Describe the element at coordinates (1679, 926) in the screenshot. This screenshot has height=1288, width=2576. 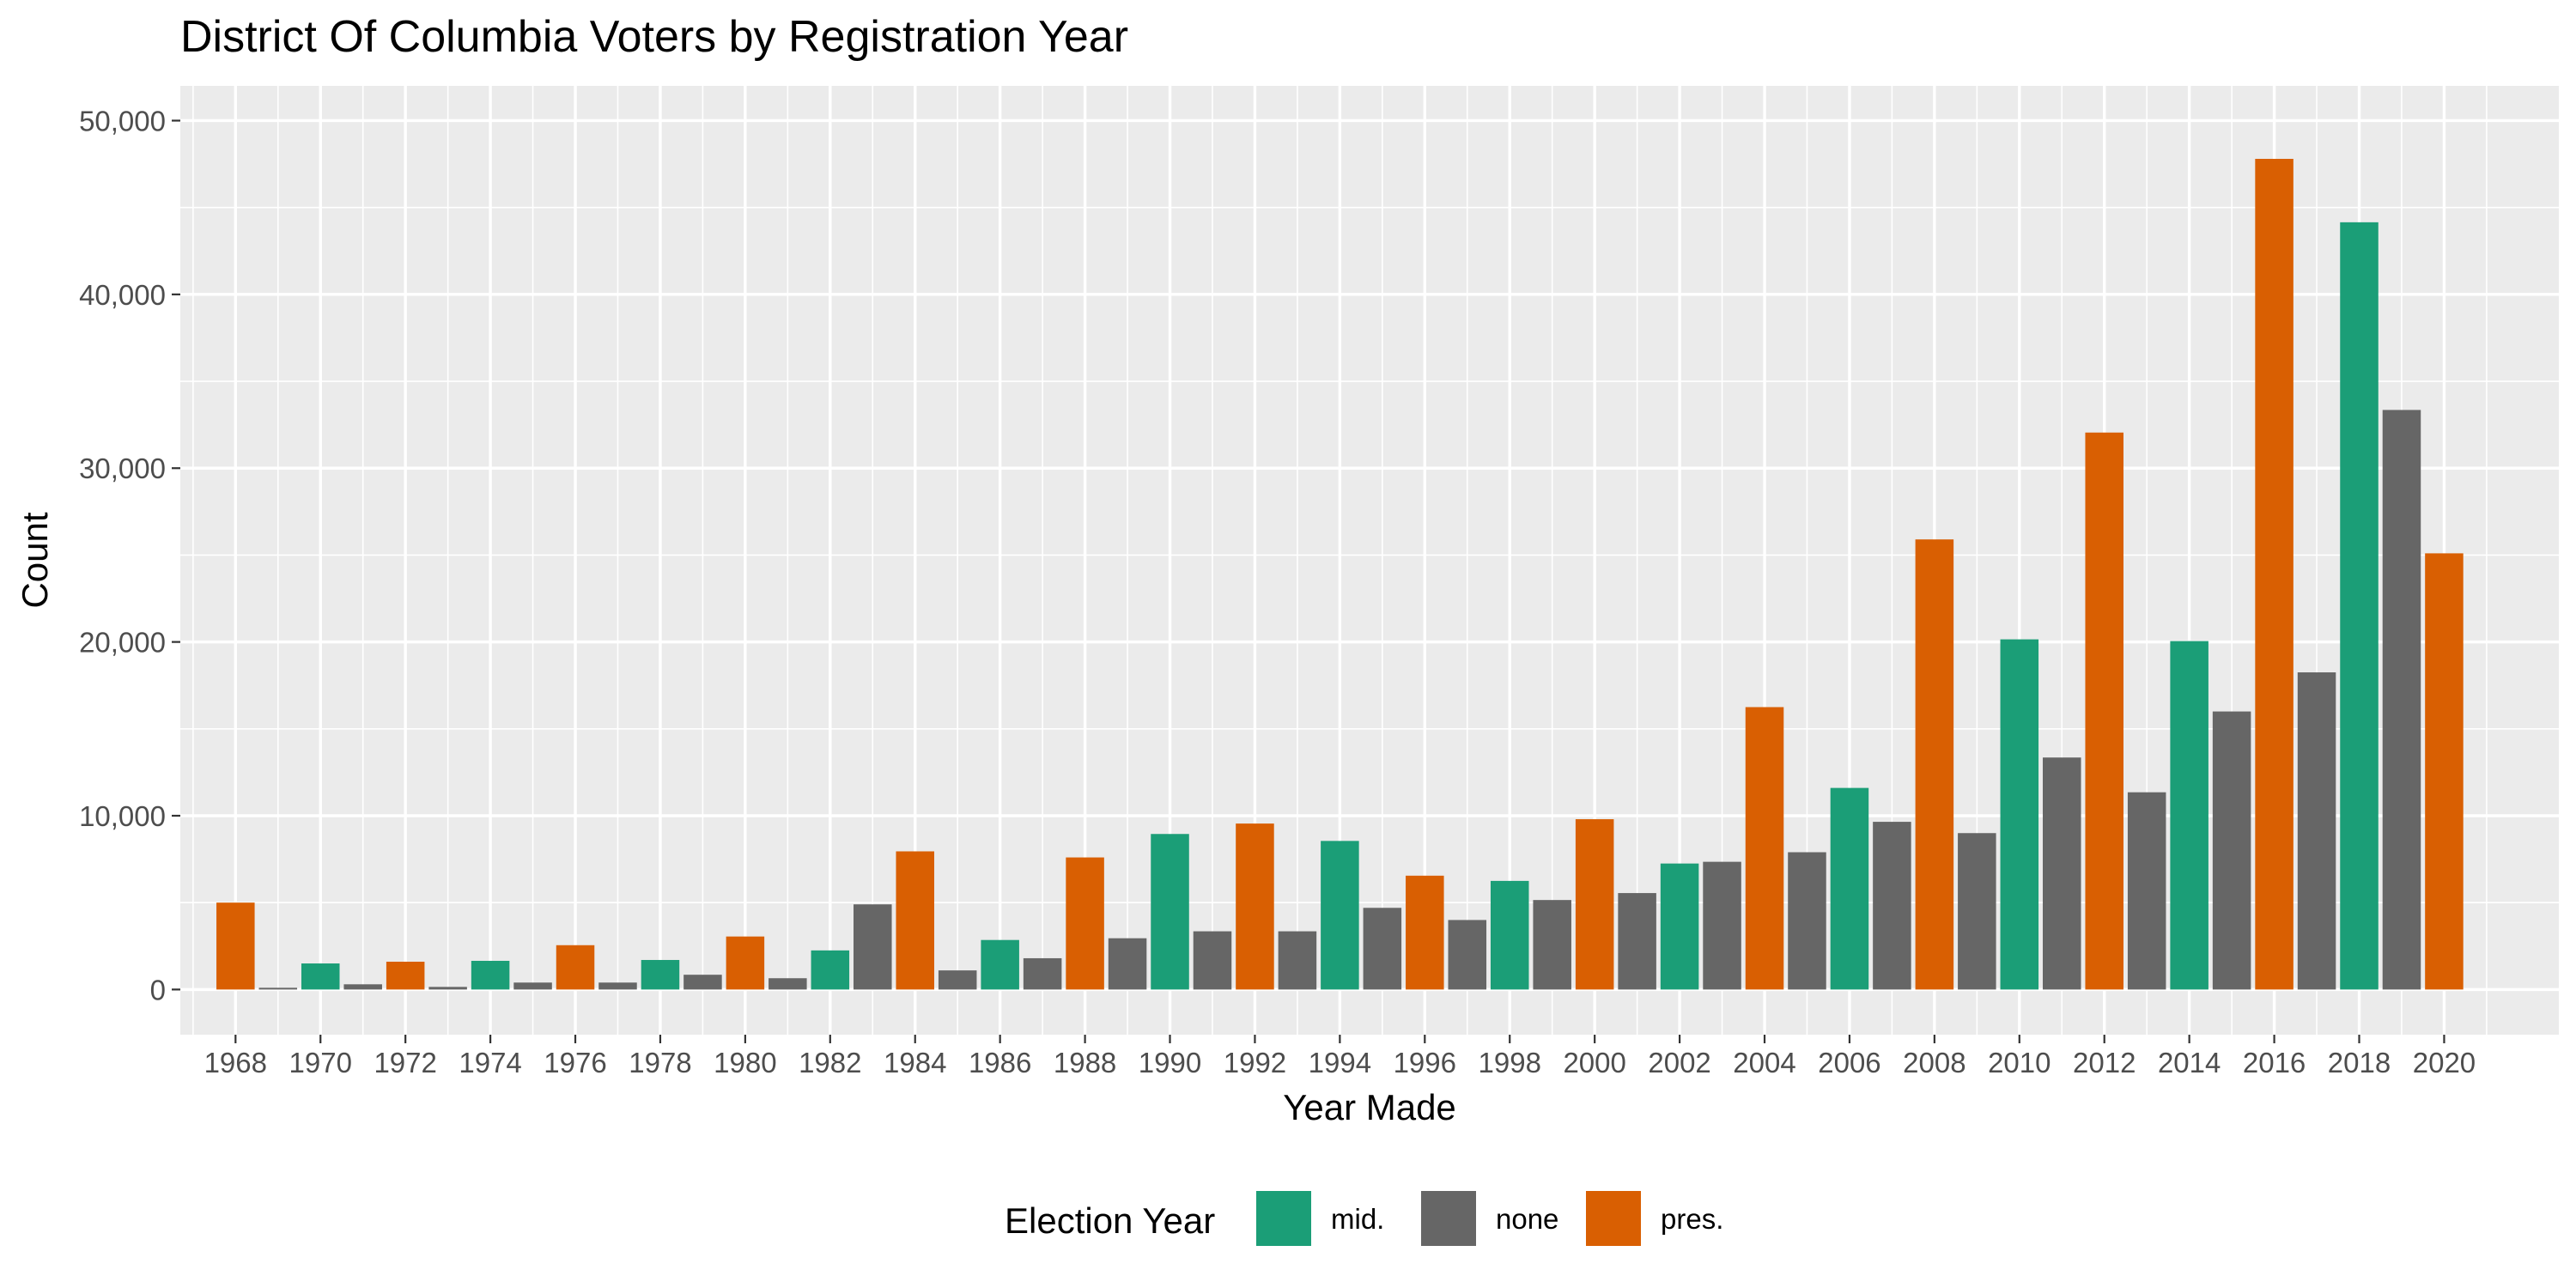
I see `bar-2002` at that location.